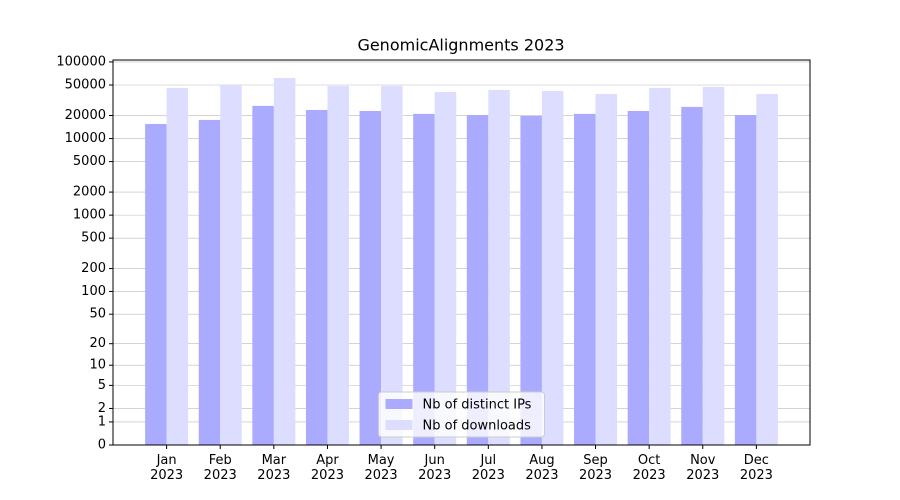  I want to click on x-tick-label: Jul 2023, so click(488, 468).